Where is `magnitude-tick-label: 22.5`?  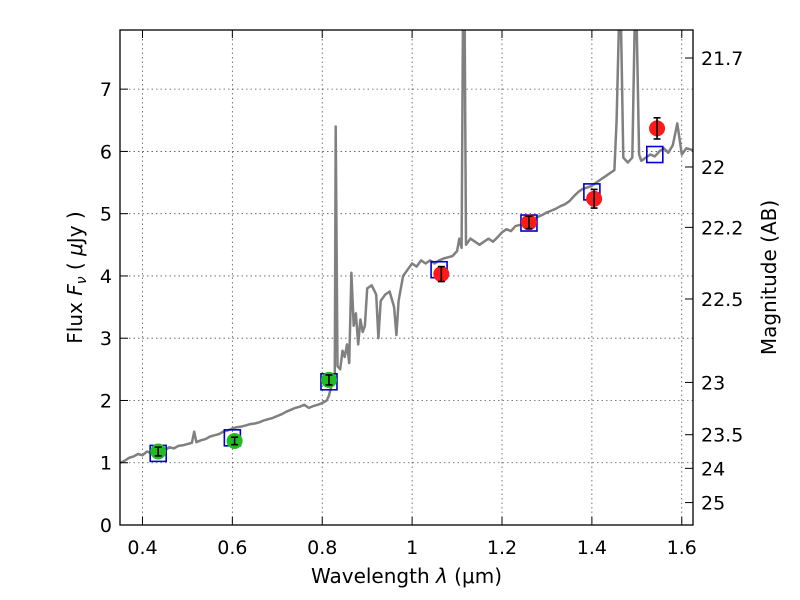 magnitude-tick-label: 22.5 is located at coordinates (722, 300).